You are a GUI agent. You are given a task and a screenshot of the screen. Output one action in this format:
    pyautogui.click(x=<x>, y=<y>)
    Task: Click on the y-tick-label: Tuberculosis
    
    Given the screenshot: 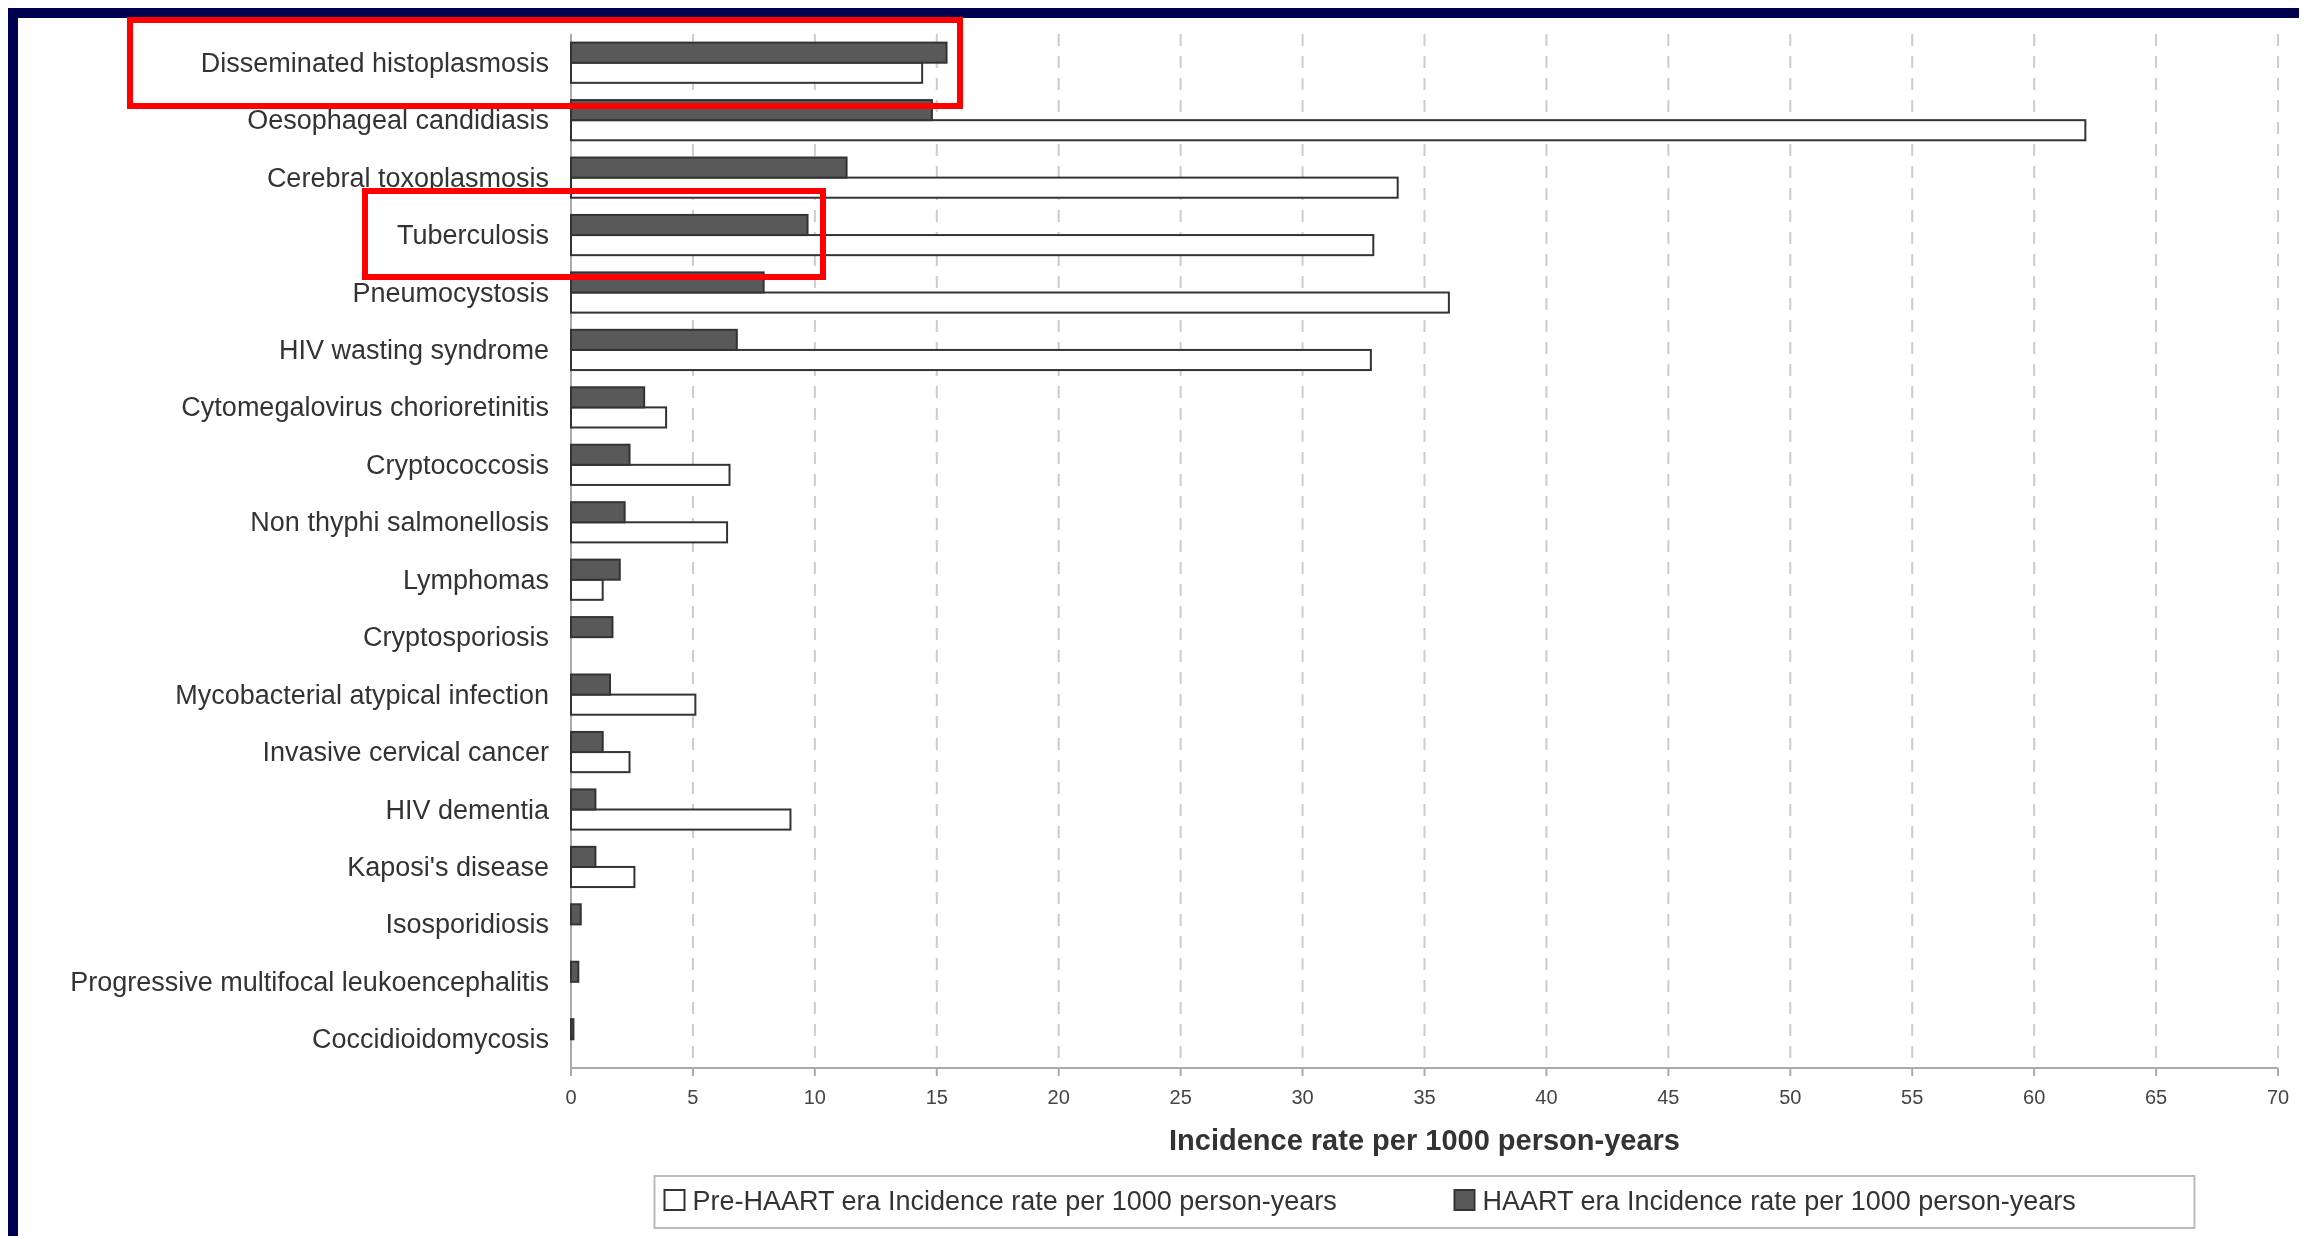 What is the action you would take?
    pyautogui.click(x=472, y=235)
    